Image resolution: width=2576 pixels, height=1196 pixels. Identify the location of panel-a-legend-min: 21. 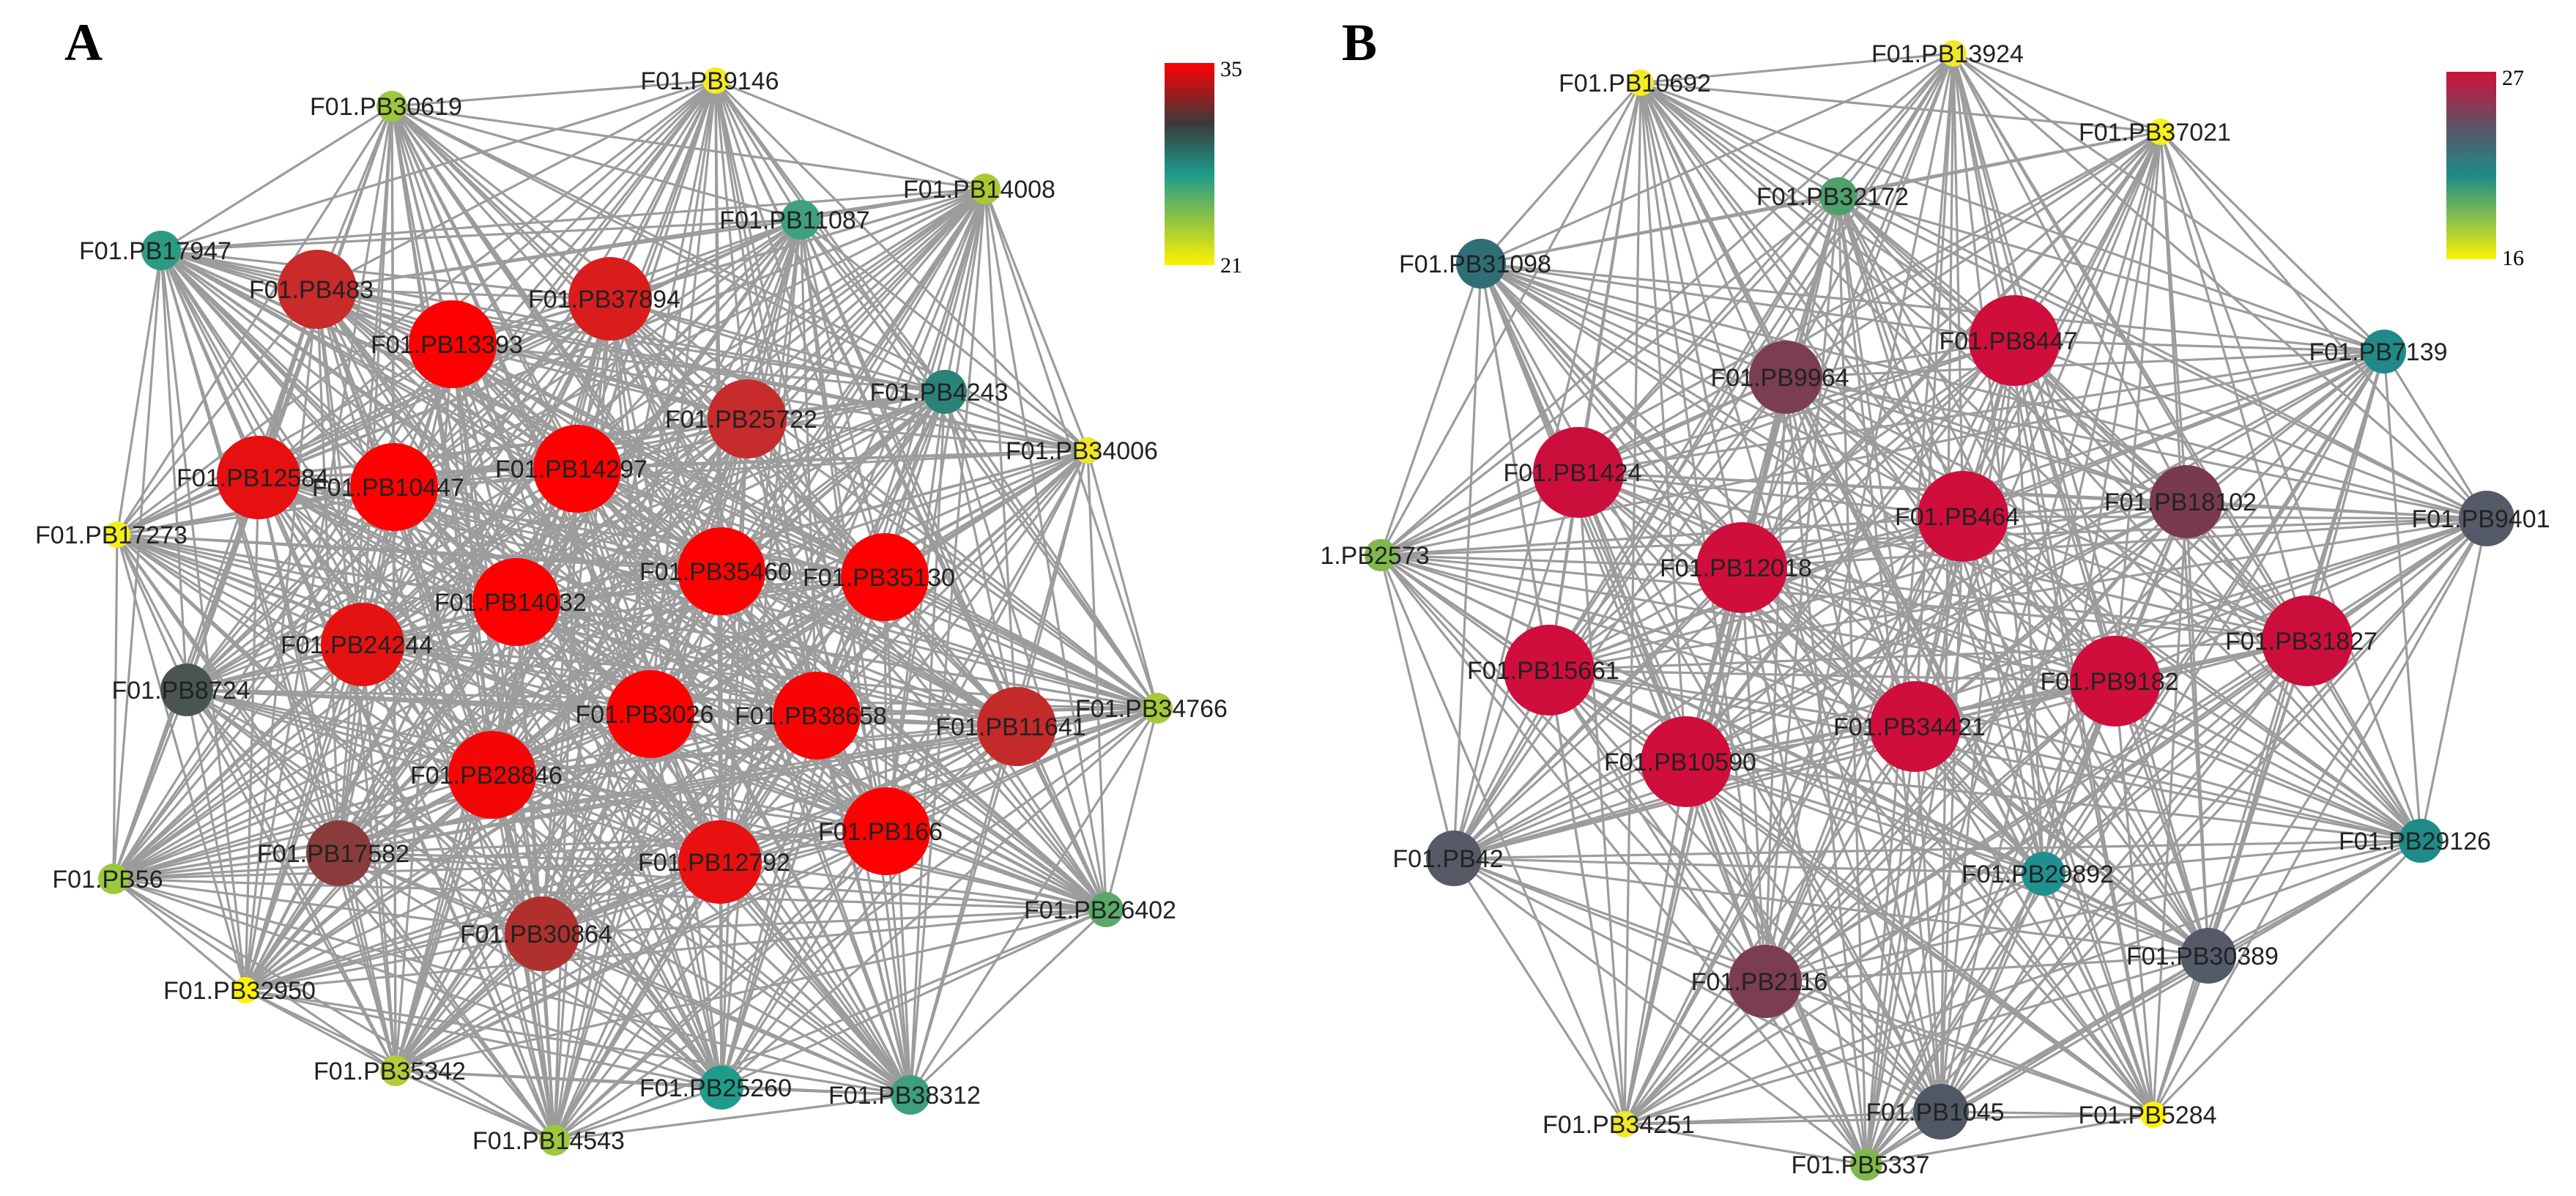
(1231, 266).